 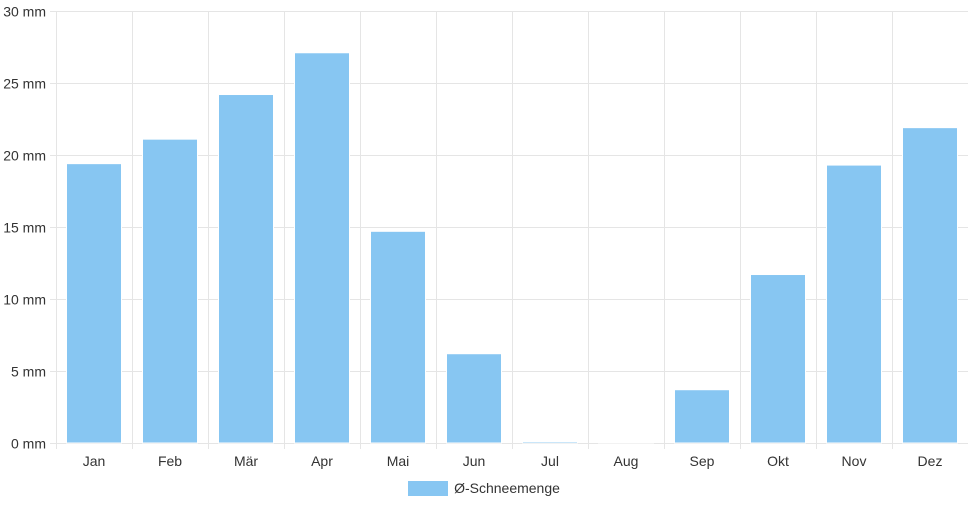 I want to click on bar-apr, so click(x=322, y=248).